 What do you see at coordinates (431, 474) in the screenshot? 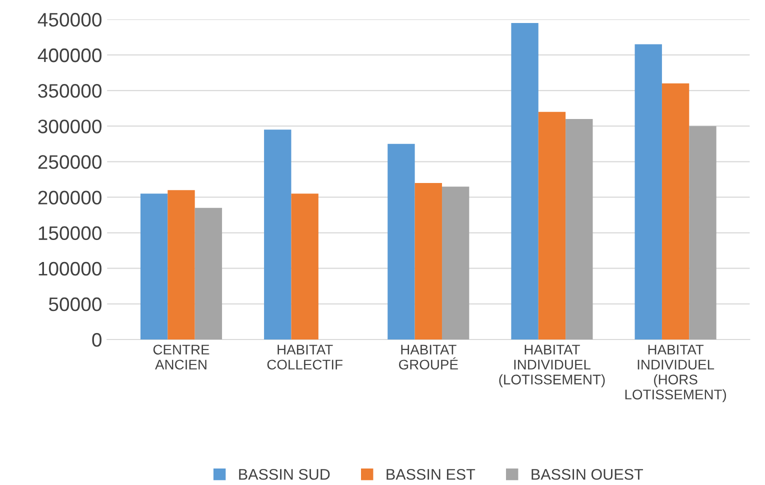
I see `legend-label: BASSIN EST` at bounding box center [431, 474].